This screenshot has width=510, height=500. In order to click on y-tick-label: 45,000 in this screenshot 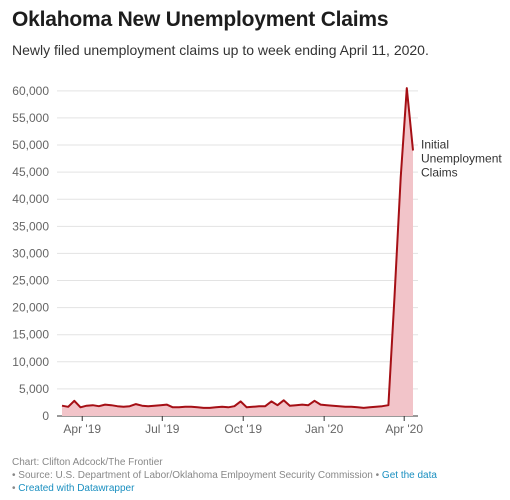, I will do `click(30, 172)`.